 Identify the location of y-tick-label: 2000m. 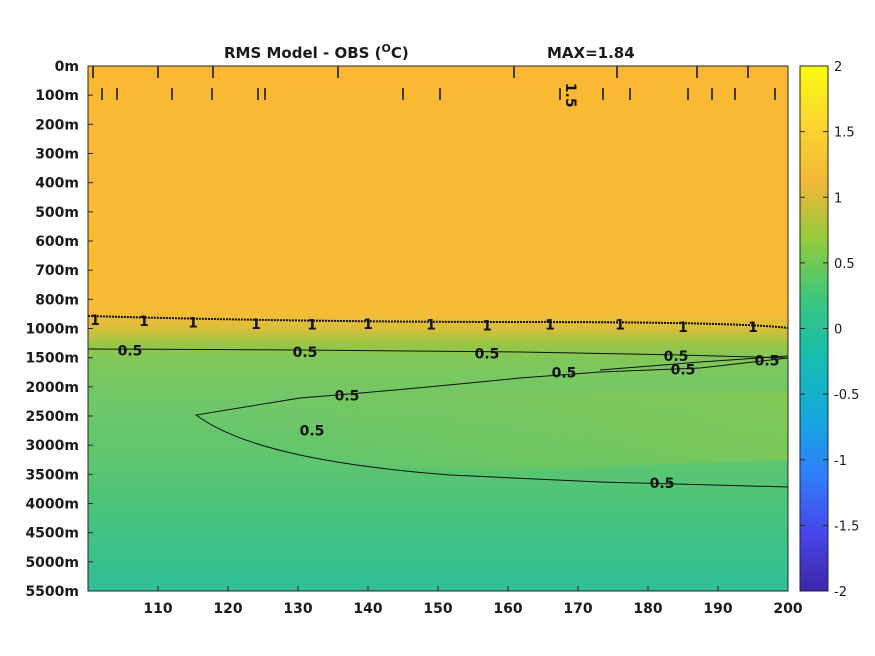
(52, 388).